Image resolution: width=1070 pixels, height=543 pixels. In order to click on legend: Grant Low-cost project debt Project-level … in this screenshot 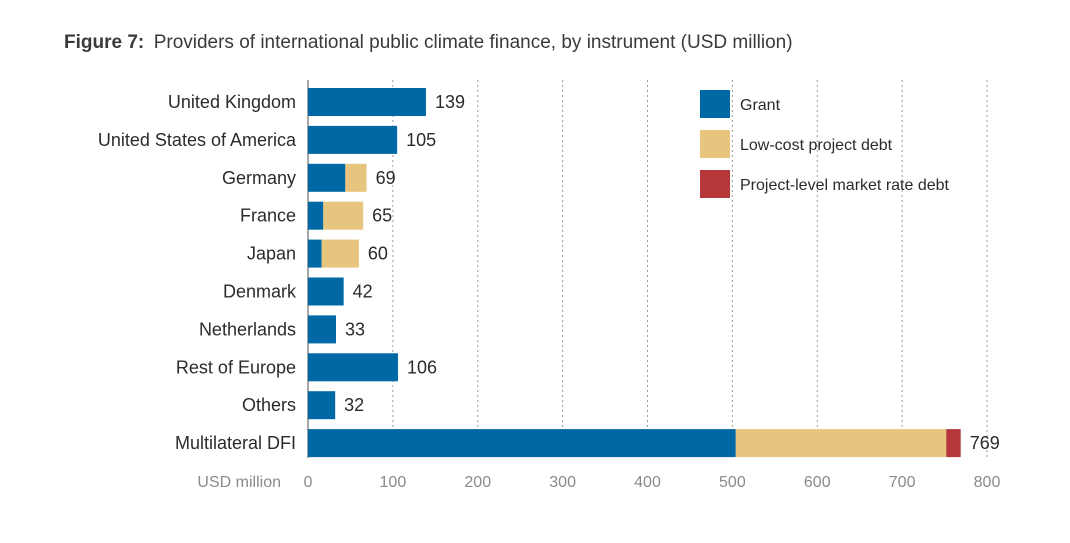, I will do `click(825, 144)`.